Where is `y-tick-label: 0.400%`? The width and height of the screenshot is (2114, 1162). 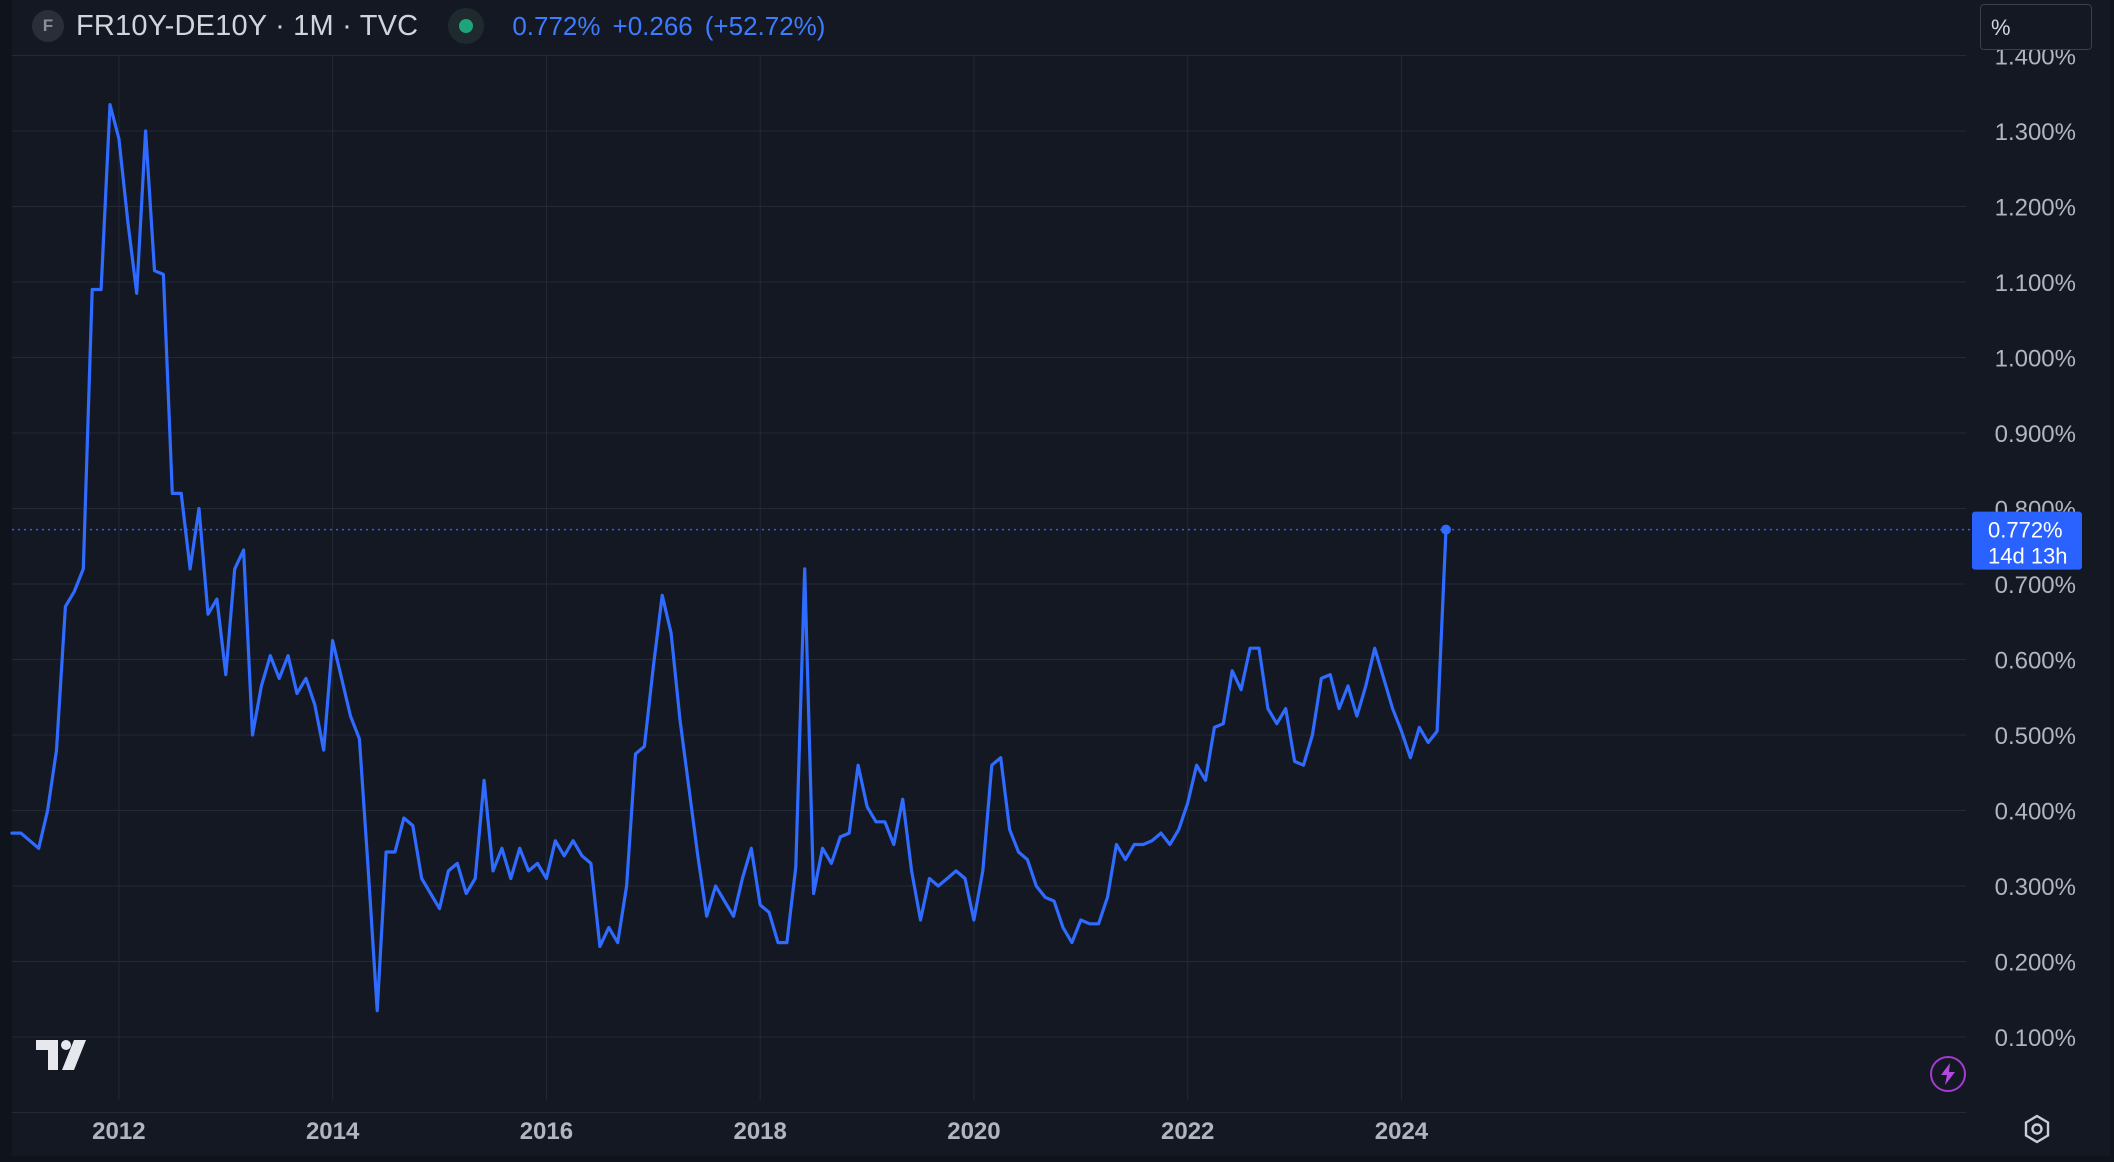 y-tick-label: 0.400% is located at coordinates (2035, 812).